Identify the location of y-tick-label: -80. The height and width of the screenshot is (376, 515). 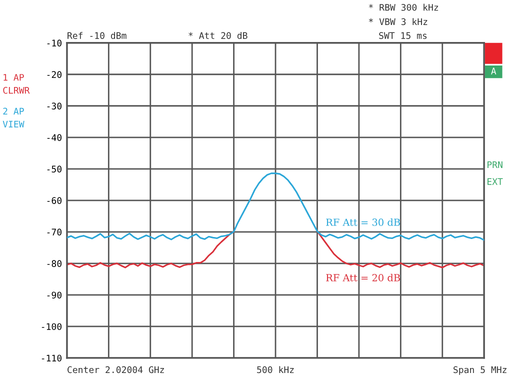
(54, 264).